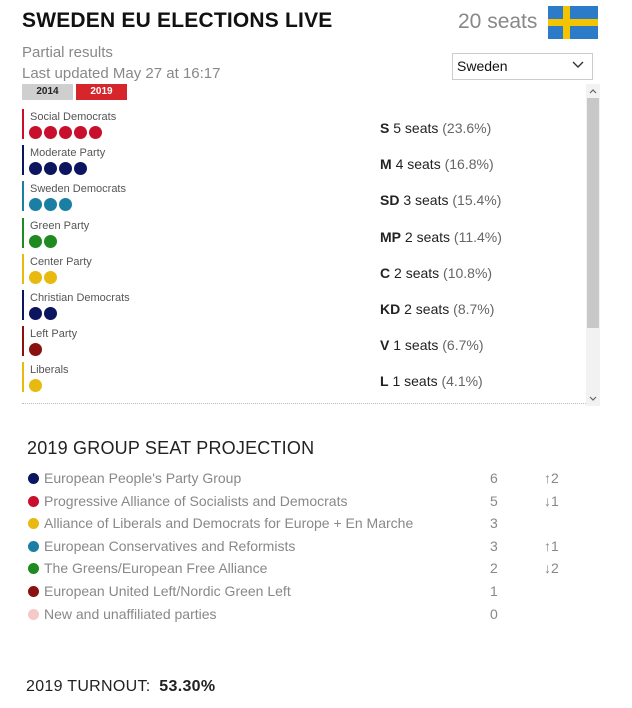  I want to click on party-row: Left Party V 1 seats (6.7%), so click(304, 341).